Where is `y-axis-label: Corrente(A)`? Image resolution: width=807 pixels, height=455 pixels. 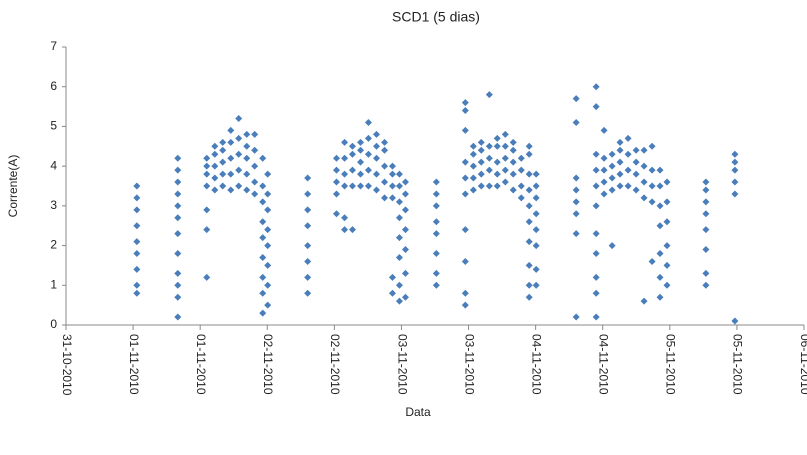 y-axis-label: Corrente(A) is located at coordinates (13, 186).